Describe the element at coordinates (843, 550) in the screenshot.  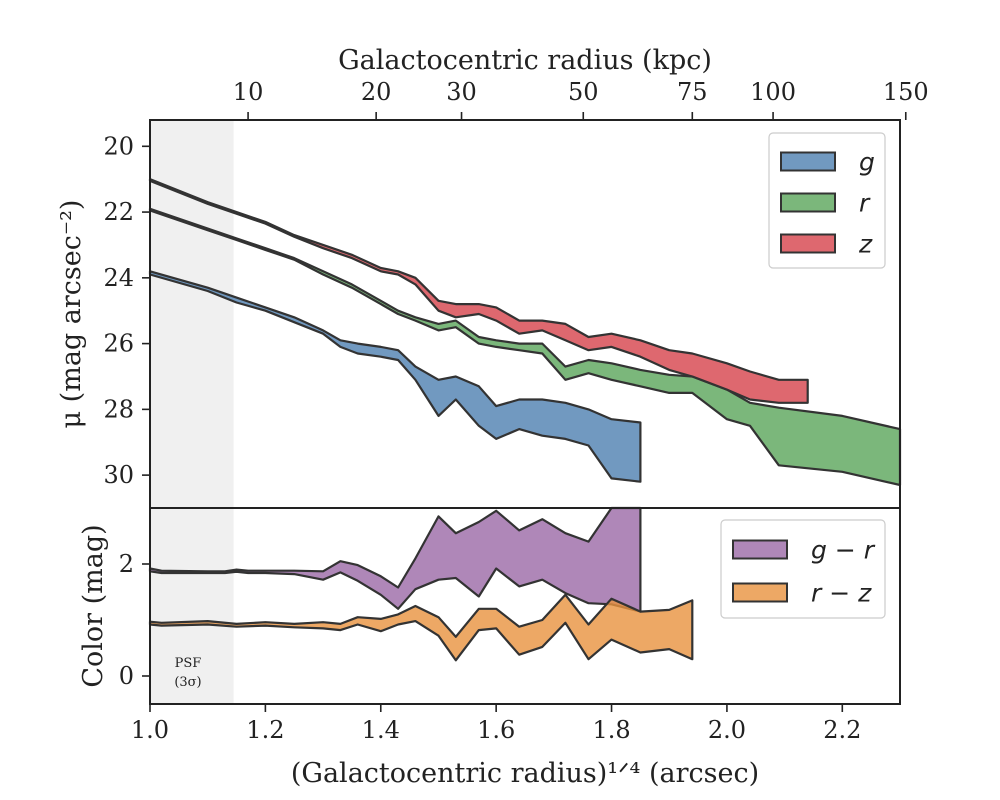
I see `legend-label: g − r` at that location.